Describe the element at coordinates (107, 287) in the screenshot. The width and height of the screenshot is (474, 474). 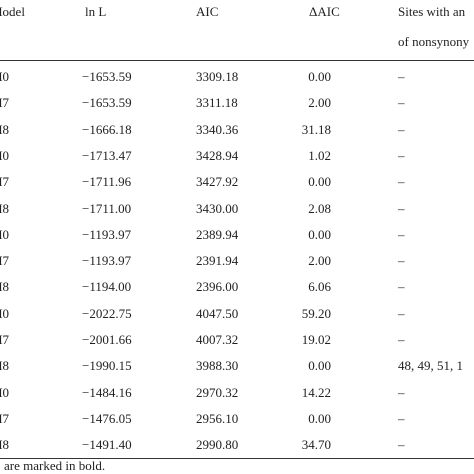
I see `table-cell: −1194.00` at that location.